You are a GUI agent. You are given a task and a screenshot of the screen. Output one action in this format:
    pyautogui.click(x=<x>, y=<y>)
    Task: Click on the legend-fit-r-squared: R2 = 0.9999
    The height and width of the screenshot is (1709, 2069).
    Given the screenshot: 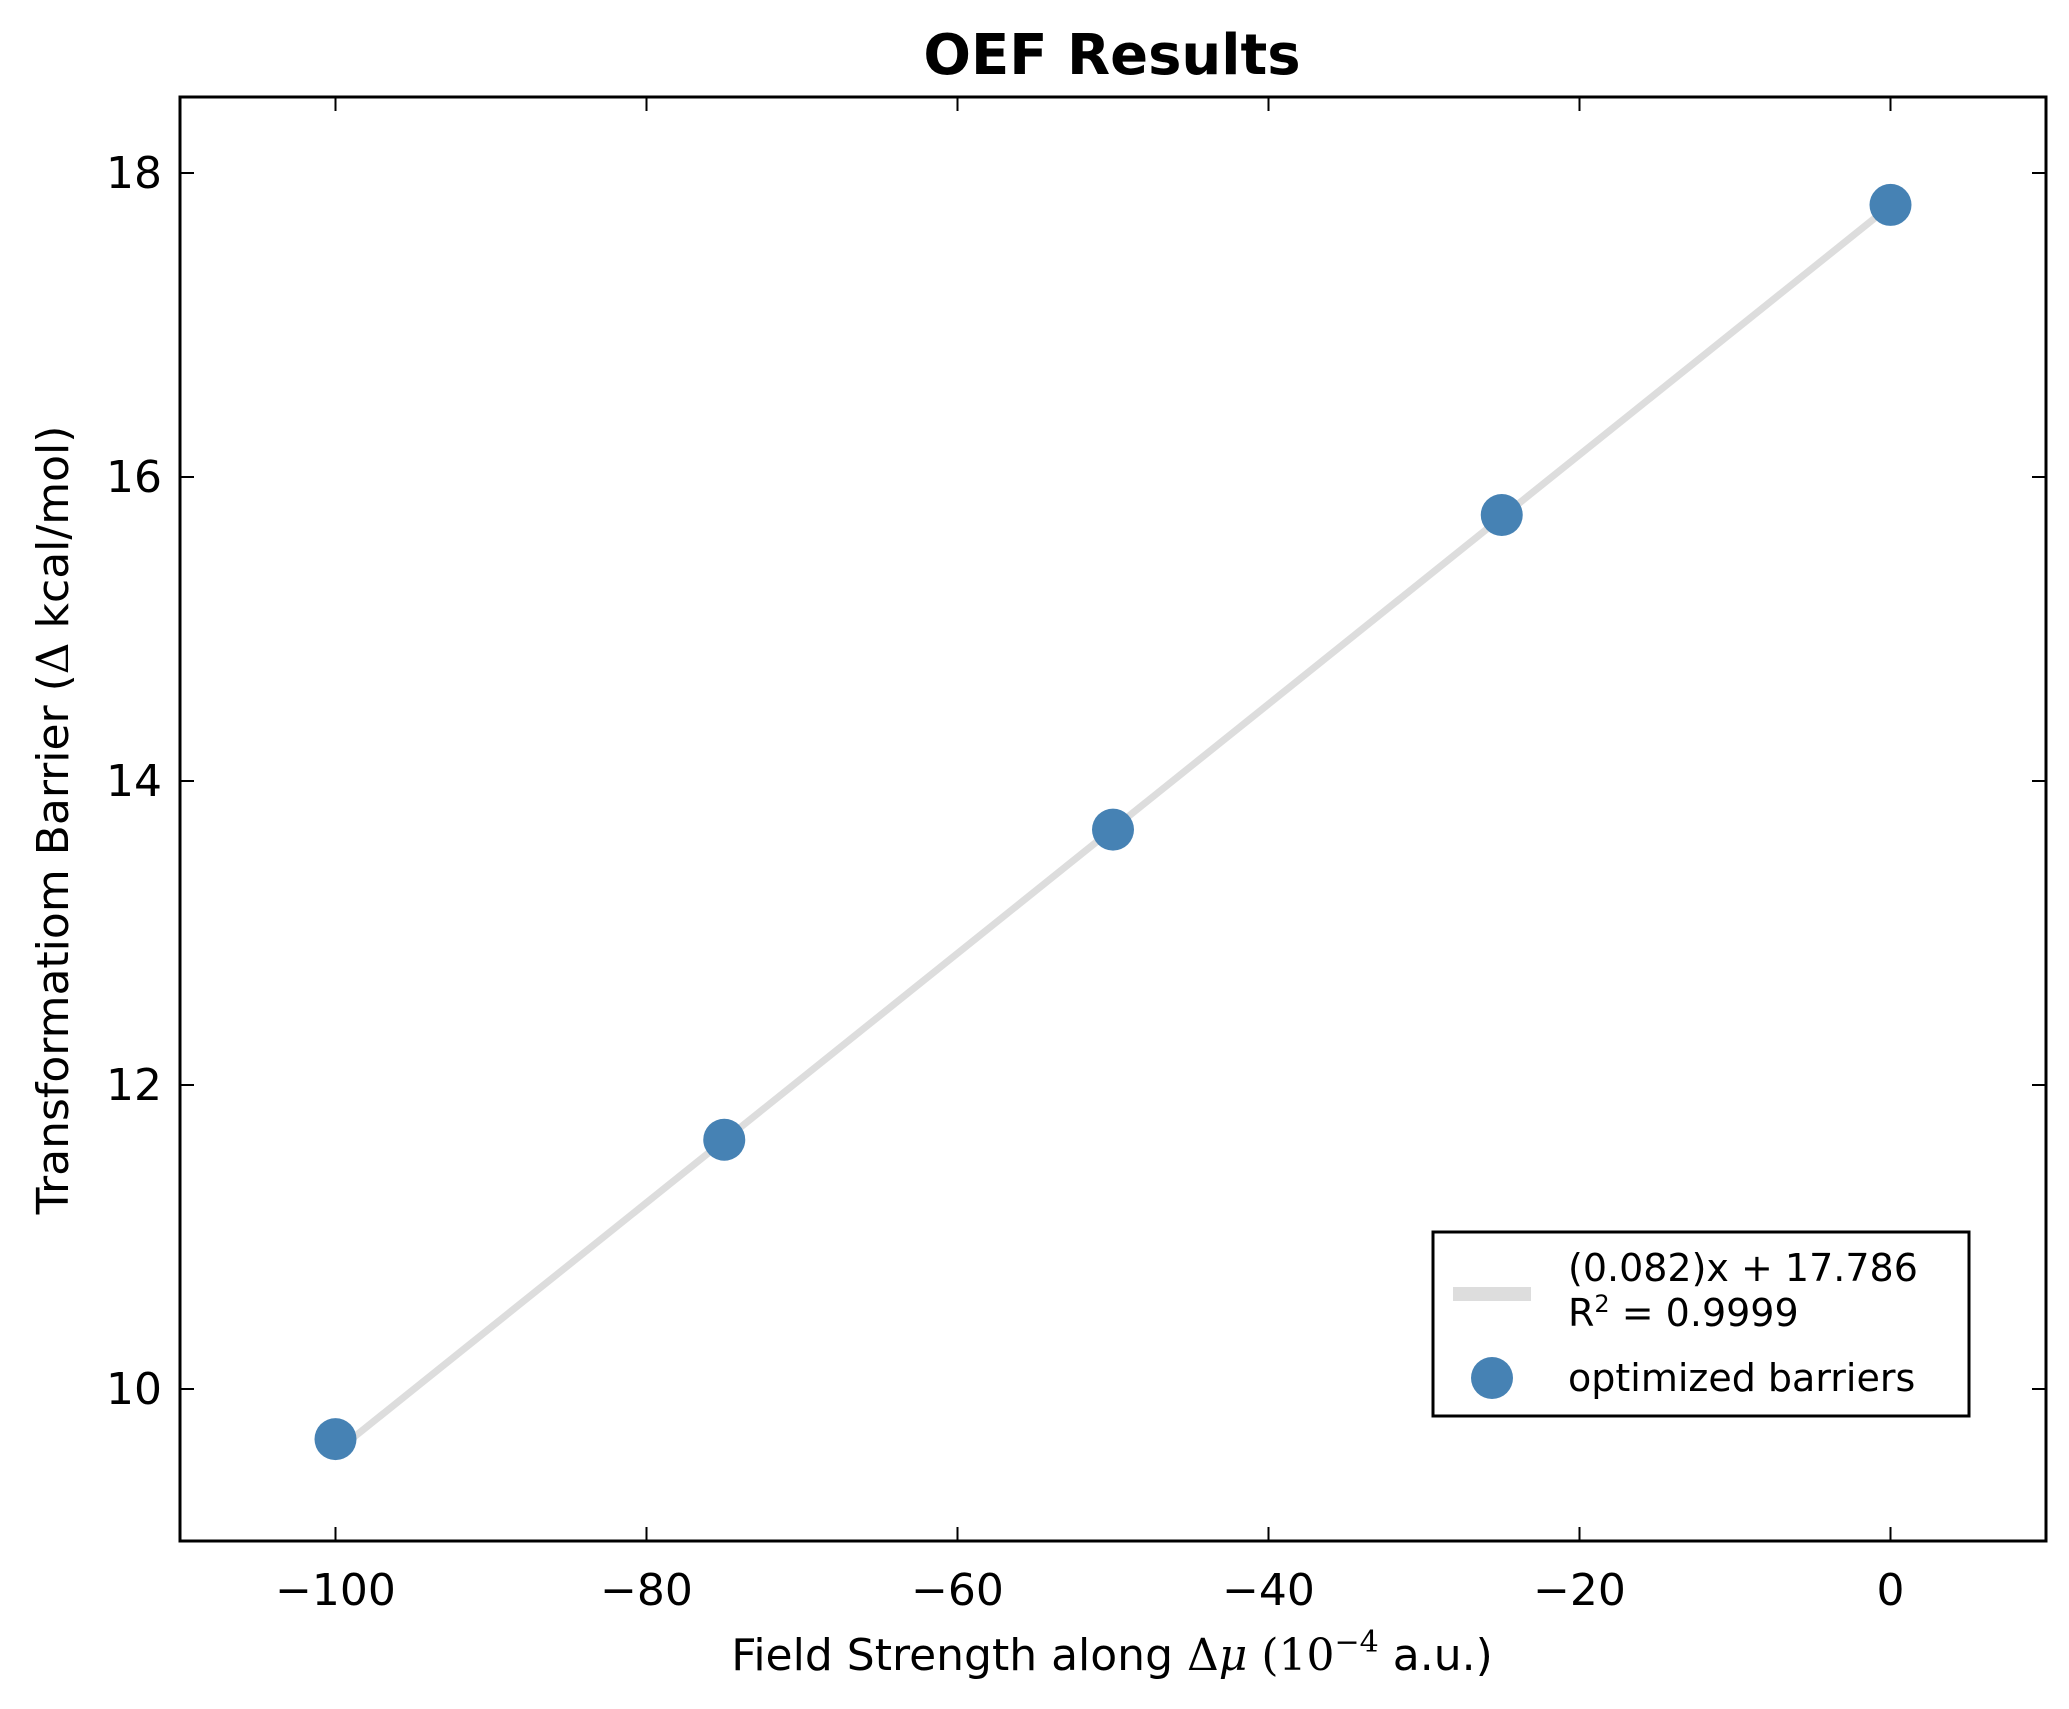 What is the action you would take?
    pyautogui.click(x=1683, y=1312)
    